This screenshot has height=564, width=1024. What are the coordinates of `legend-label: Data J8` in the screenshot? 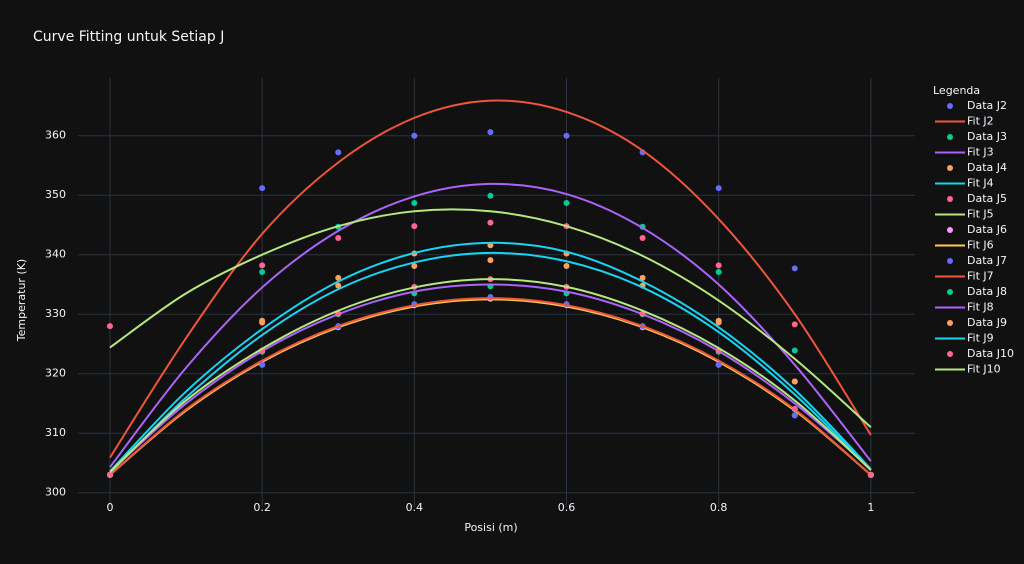 It's located at (987, 291).